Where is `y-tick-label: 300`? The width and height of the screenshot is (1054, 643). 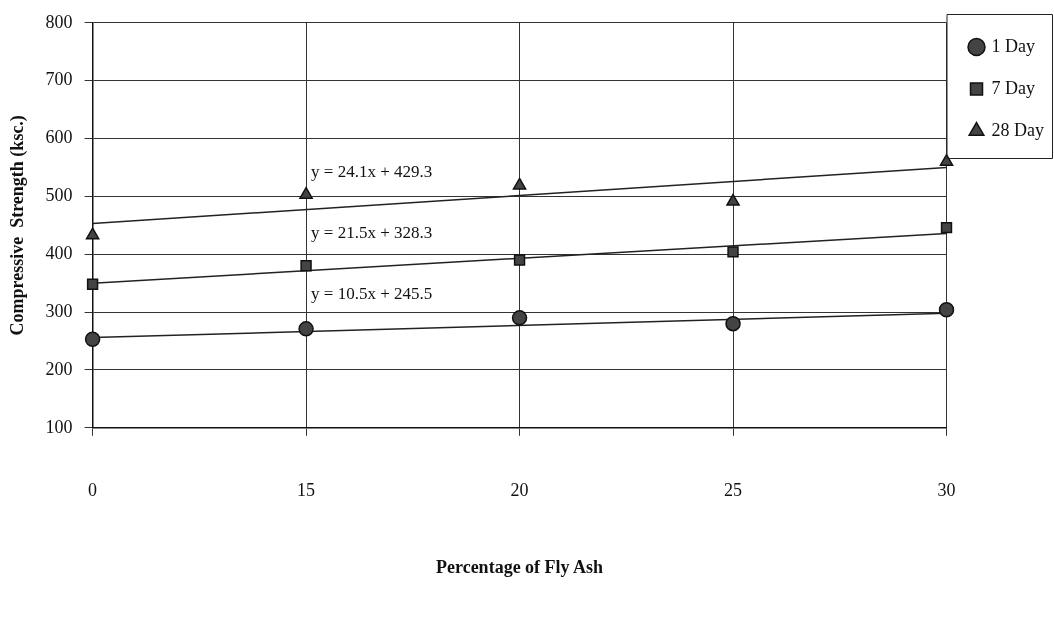 y-tick-label: 300 is located at coordinates (59, 310).